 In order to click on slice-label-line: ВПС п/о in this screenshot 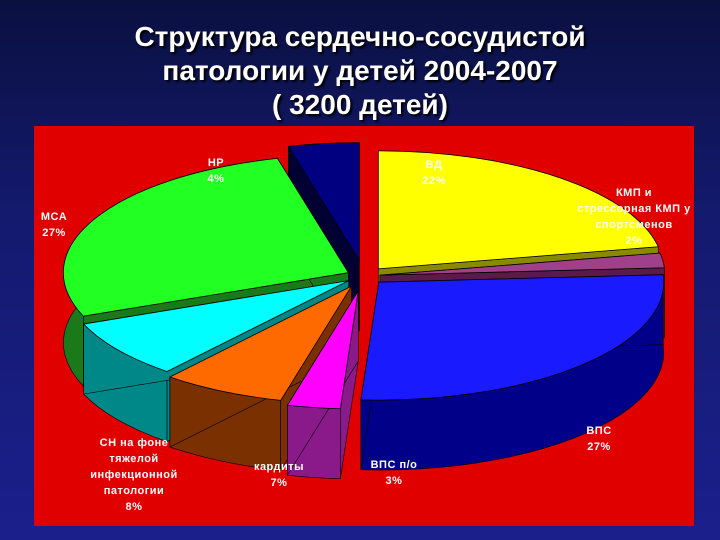, I will do `click(394, 465)`.